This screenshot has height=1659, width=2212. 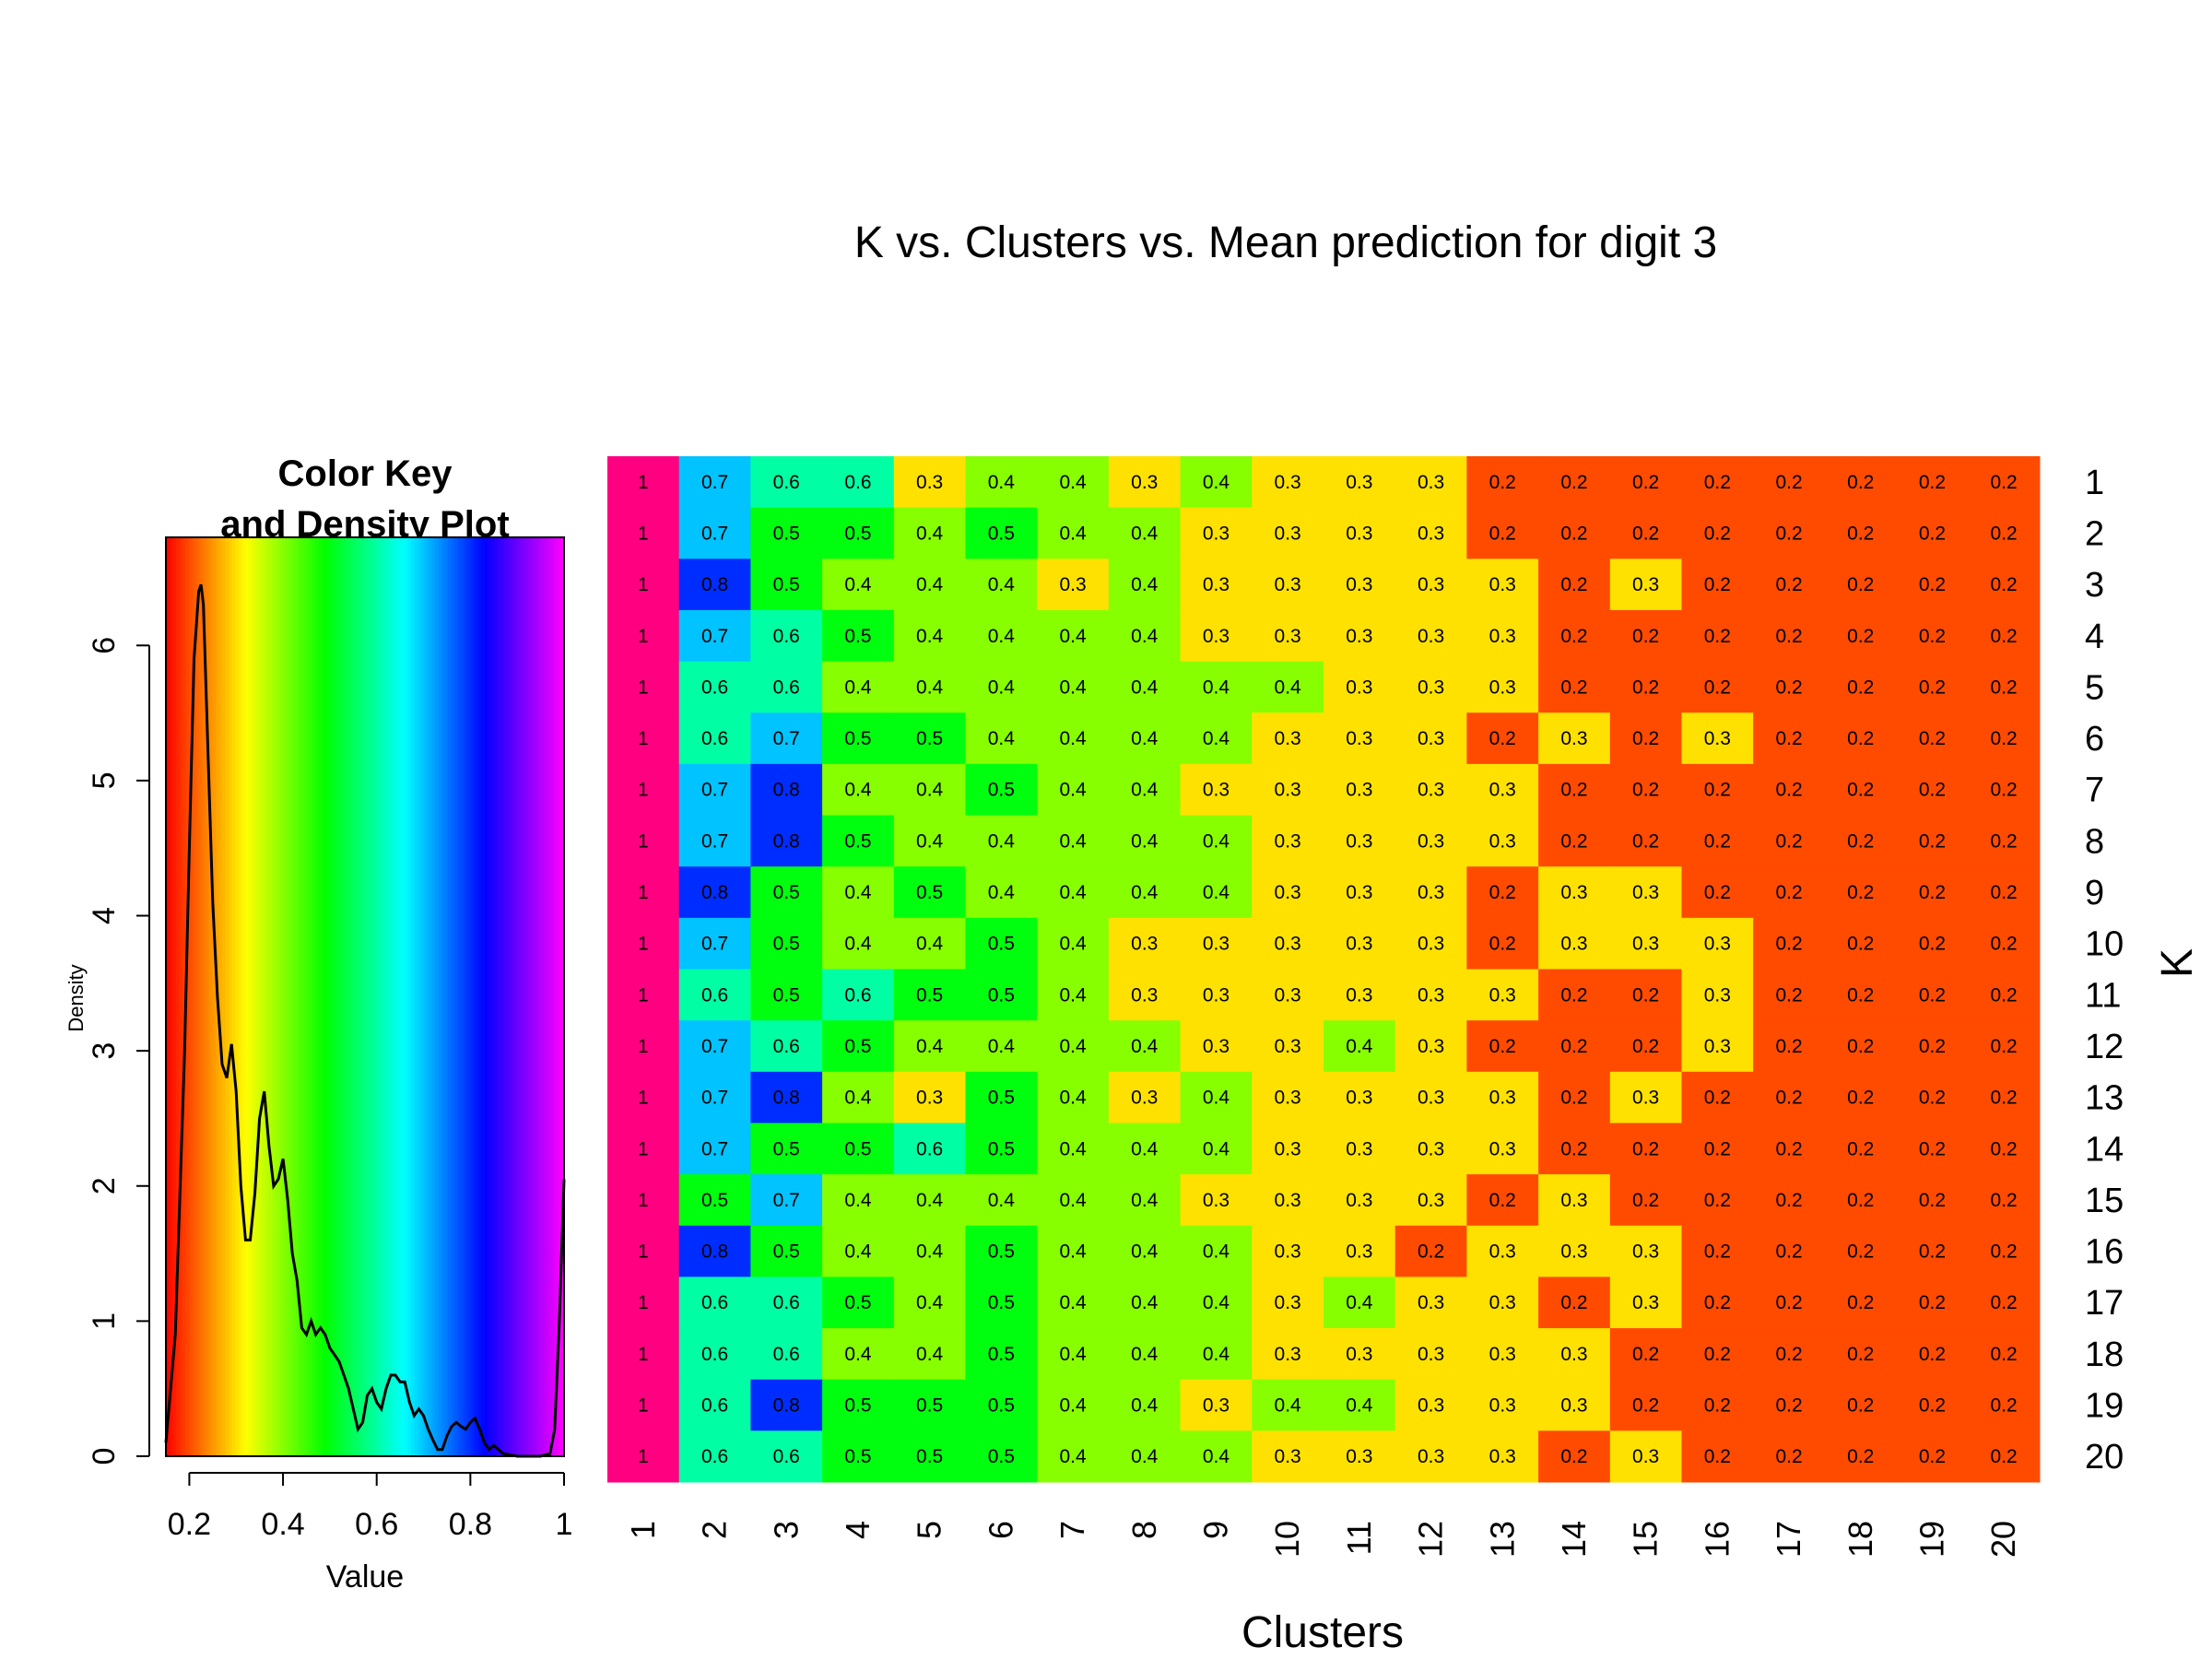 I want to click on heatmap-x-tick-label: 11, so click(x=1359, y=1538).